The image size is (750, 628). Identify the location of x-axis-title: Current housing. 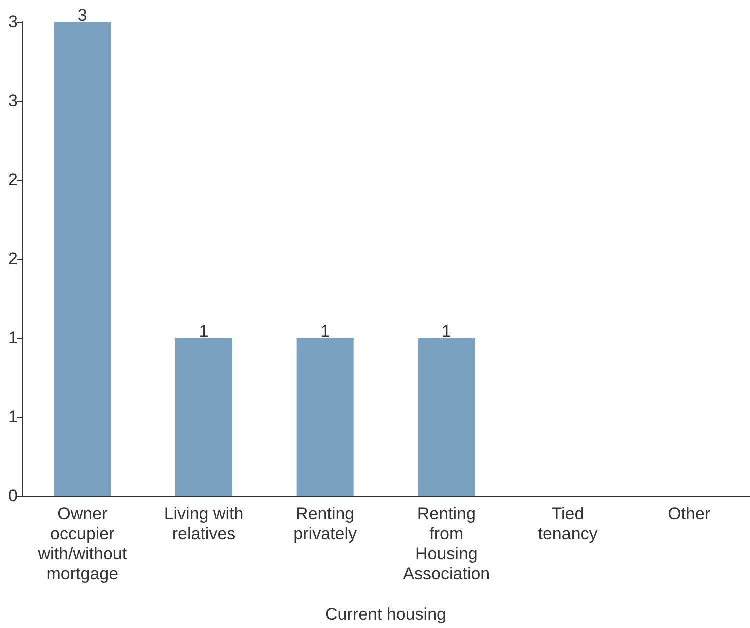
(386, 614).